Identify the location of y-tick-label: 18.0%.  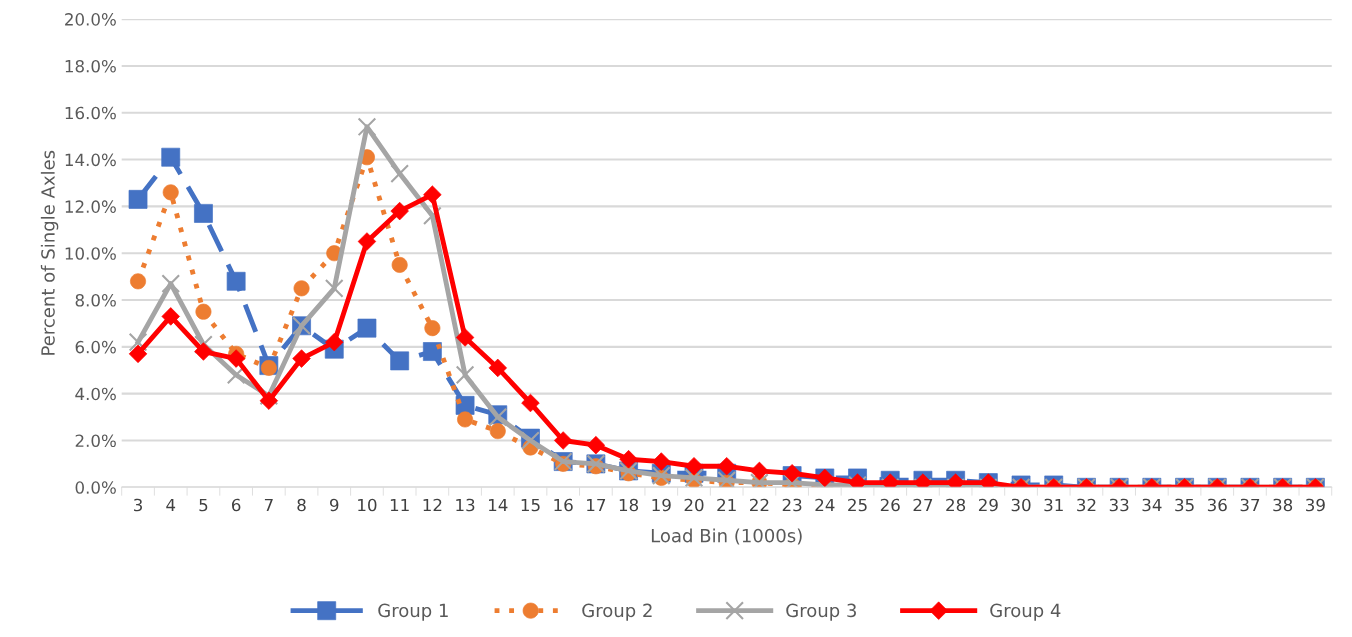
(90, 66).